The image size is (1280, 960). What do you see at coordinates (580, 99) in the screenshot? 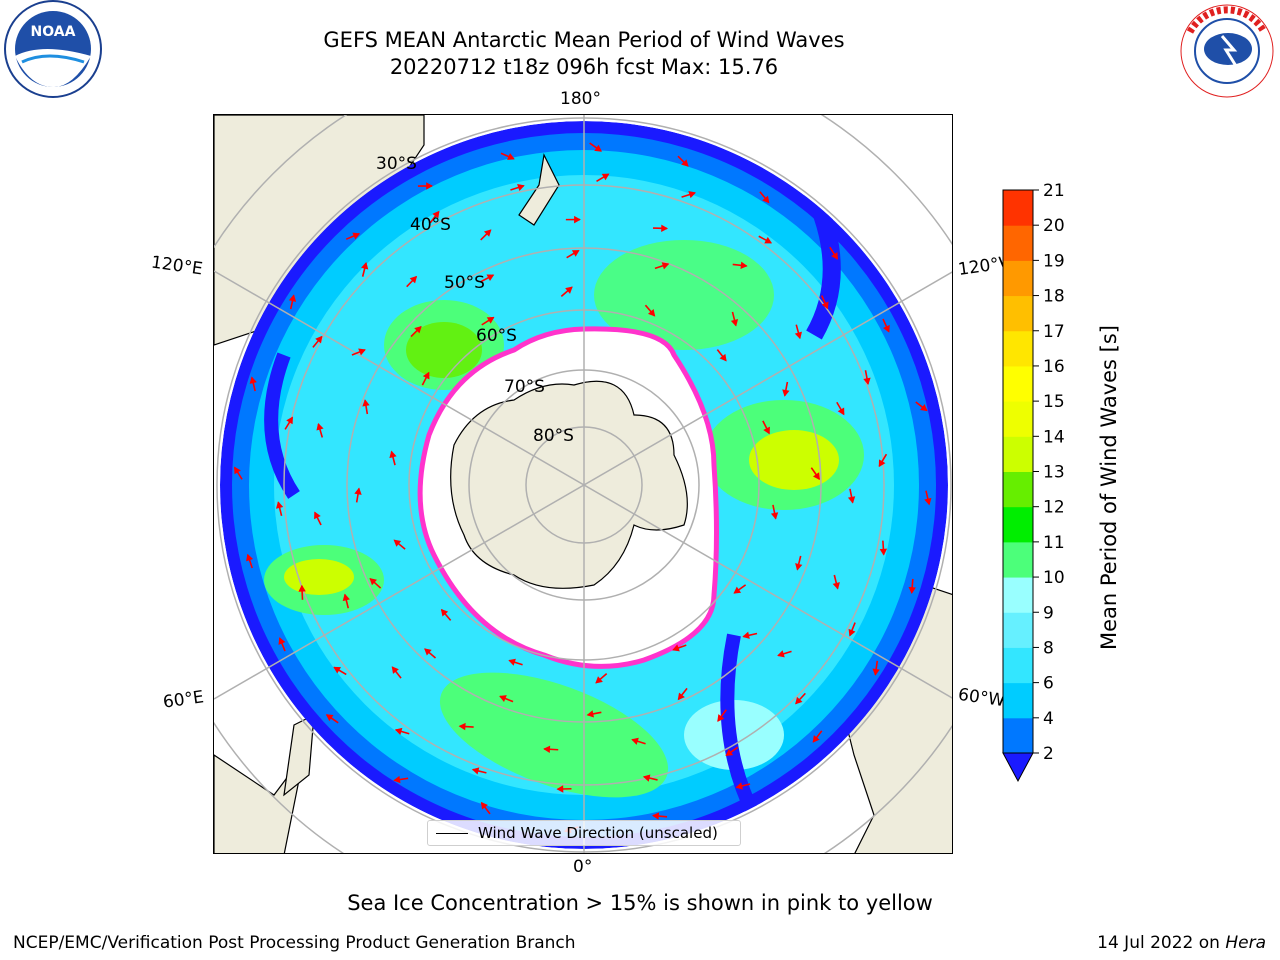
I see `lon-label-top: 180°` at bounding box center [580, 99].